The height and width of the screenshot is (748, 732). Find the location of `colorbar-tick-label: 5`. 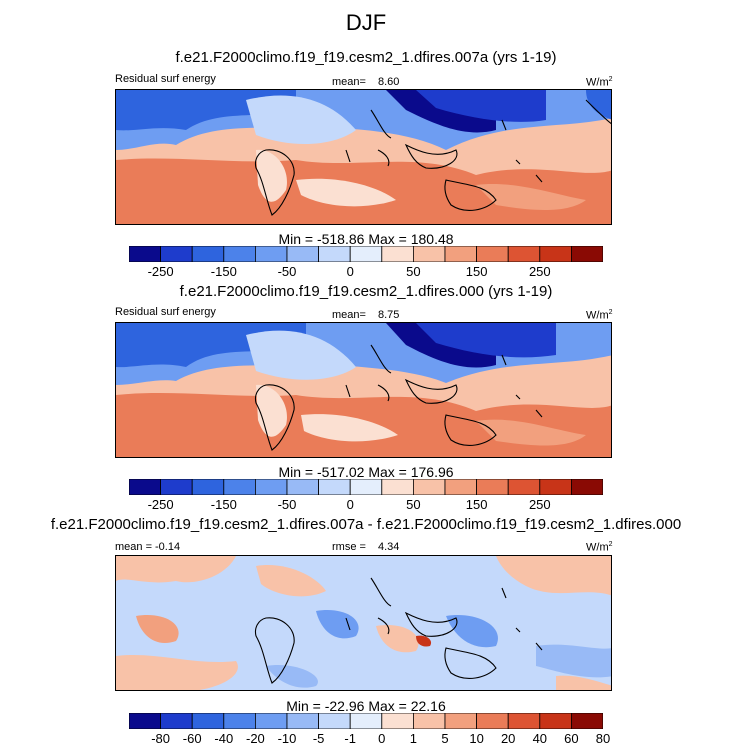

colorbar-tick-label: 5 is located at coordinates (445, 738).